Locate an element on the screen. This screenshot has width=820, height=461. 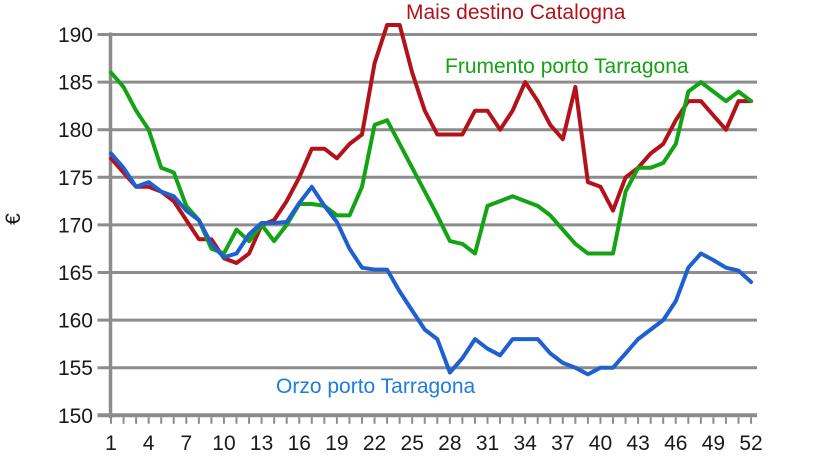
y-tick-label: 175 is located at coordinates (75, 178).